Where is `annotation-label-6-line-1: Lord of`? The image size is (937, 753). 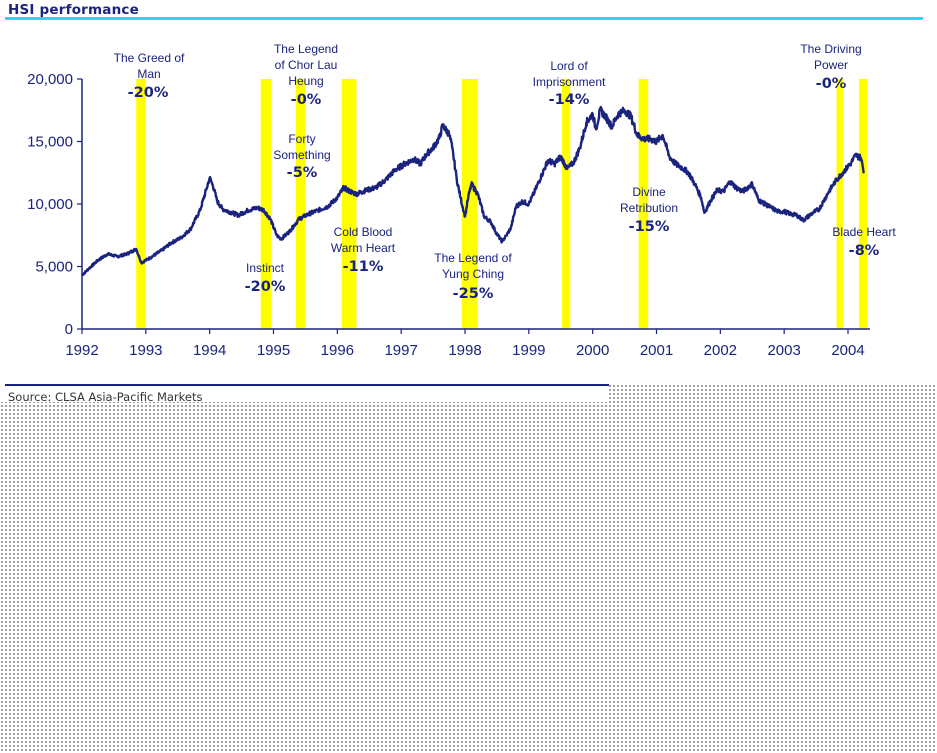
annotation-label-6-line-1: Lord of is located at coordinates (569, 66).